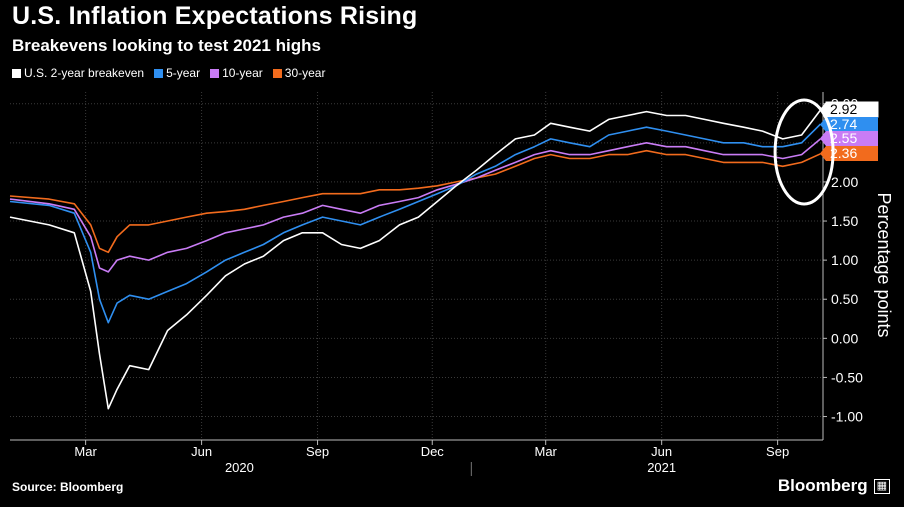  What do you see at coordinates (242, 73) in the screenshot?
I see `legend-label: 10-year` at bounding box center [242, 73].